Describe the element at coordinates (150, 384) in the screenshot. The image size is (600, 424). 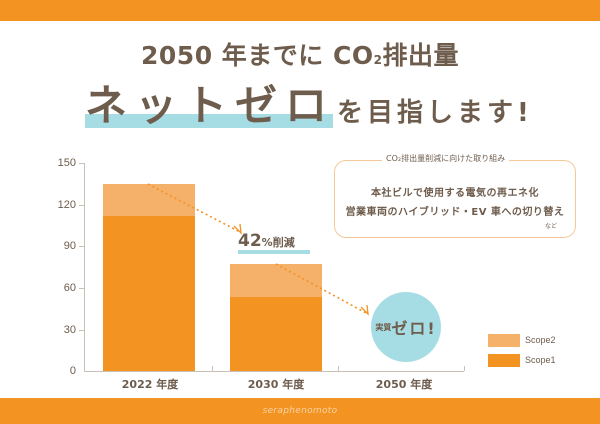
I see `x-label-2022: 2022 年度` at that location.